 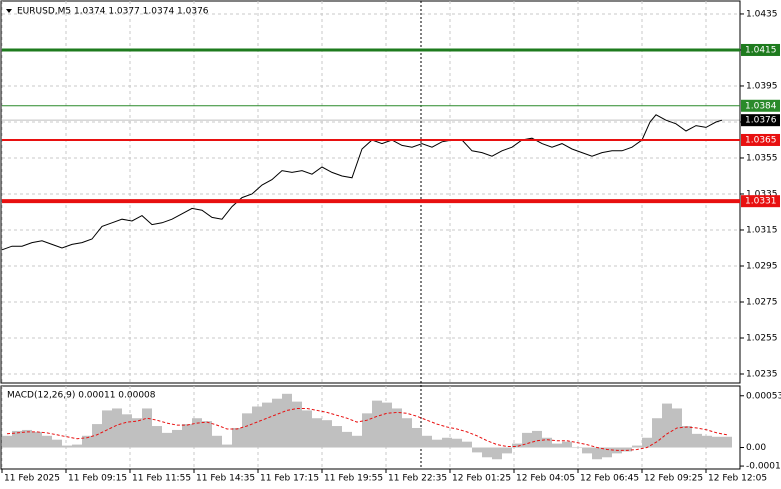 I want to click on level-label: 1.0415, so click(x=761, y=50).